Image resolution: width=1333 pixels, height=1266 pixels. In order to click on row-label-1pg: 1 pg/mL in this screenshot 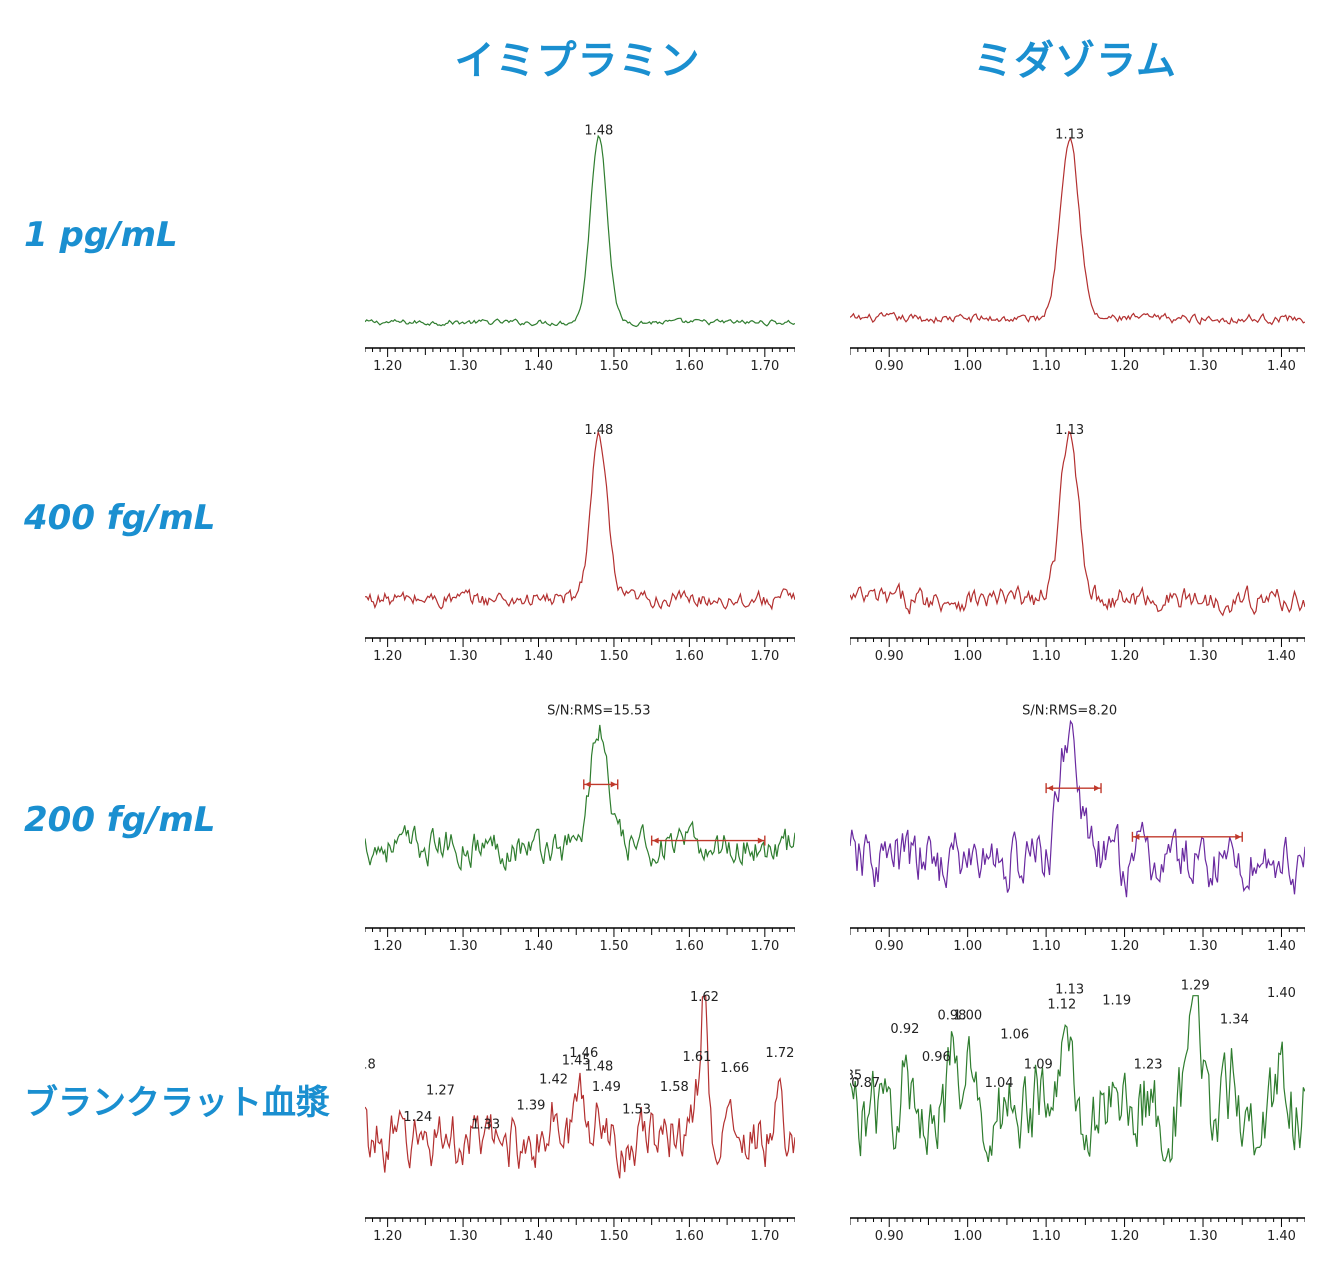, I will do `click(101, 235)`.